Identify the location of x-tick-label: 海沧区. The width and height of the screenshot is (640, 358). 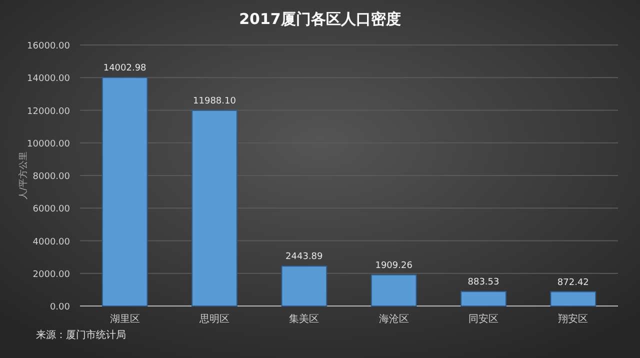
(393, 319).